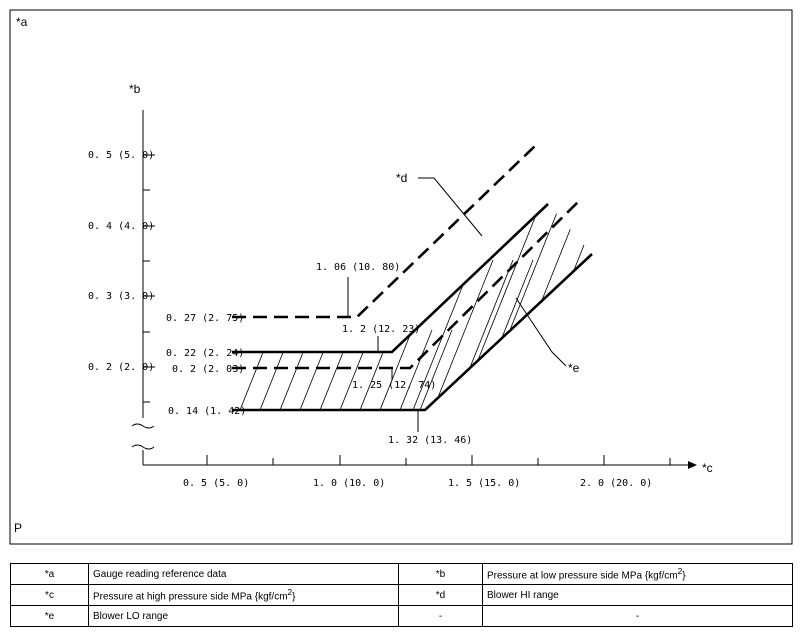 Image resolution: width=802 pixels, height=640 pixels. I want to click on legend-row: *e Blower LO range - -, so click(401, 616).